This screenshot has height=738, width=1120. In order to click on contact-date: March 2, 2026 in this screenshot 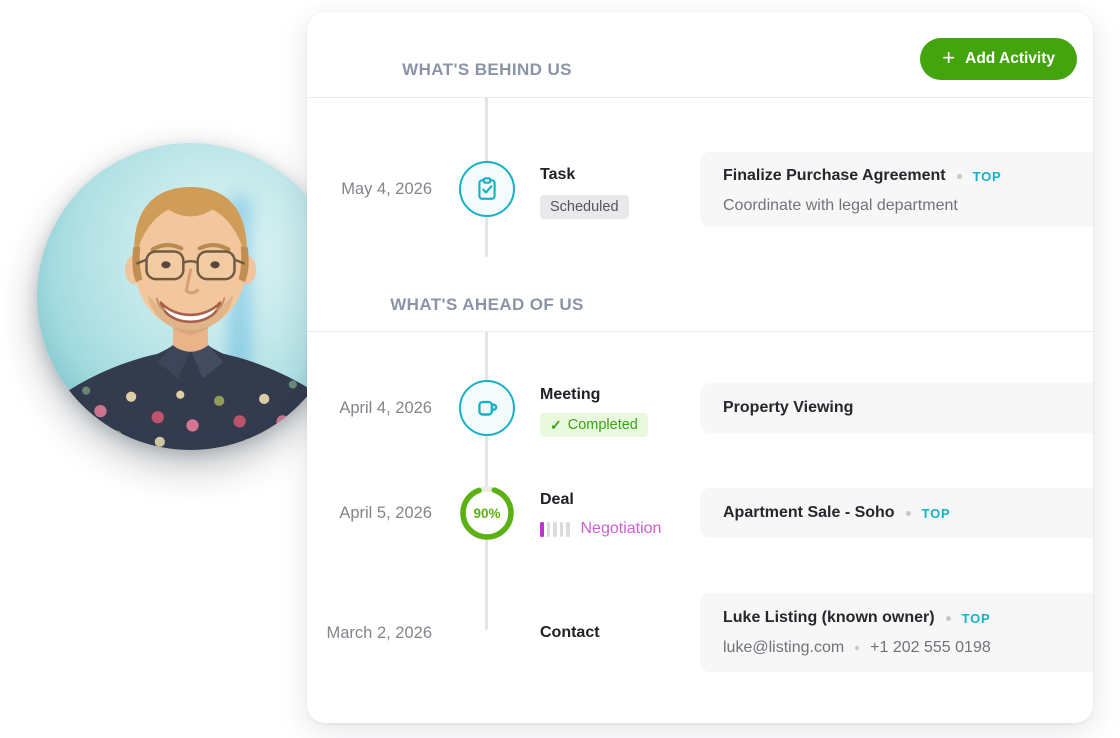, I will do `click(379, 633)`.